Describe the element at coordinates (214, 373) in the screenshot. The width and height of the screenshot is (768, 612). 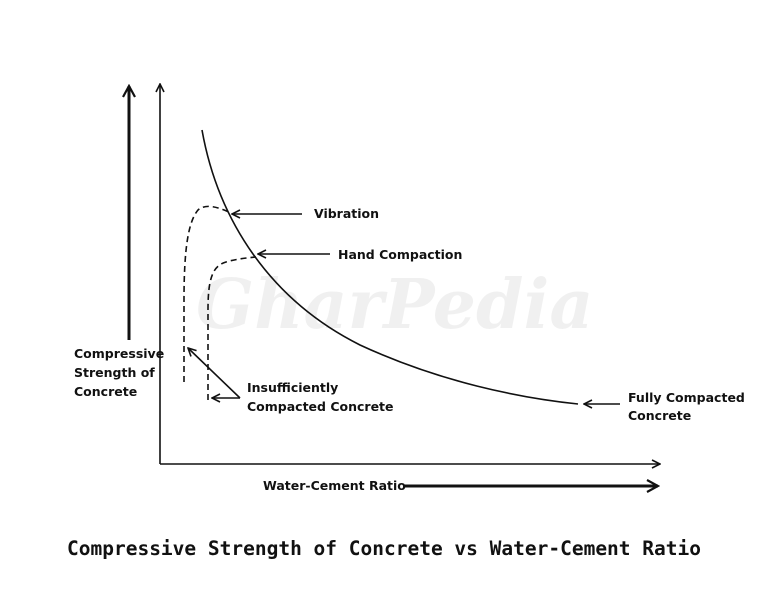
I see `insufficient-arrow-upper` at that location.